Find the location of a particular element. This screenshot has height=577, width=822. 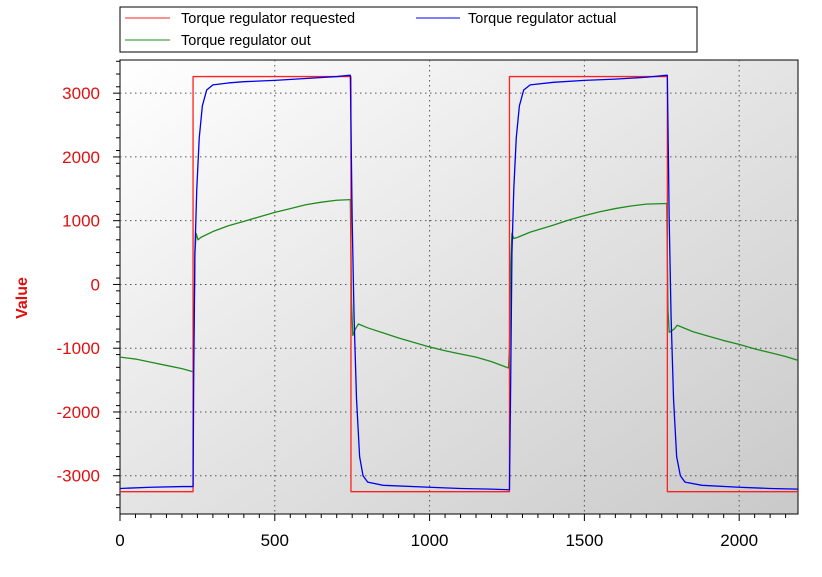

x-tick-label: 2000 is located at coordinates (739, 540).